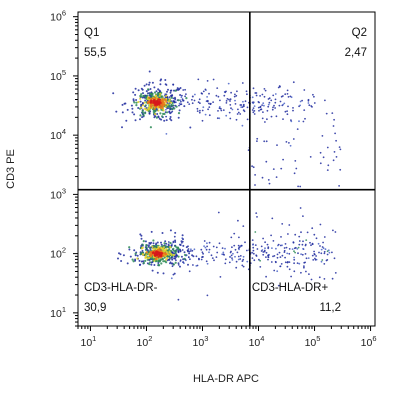 This screenshot has height=400, width=400. I want to click on quadrant-label-q2: Q2, so click(359, 33).